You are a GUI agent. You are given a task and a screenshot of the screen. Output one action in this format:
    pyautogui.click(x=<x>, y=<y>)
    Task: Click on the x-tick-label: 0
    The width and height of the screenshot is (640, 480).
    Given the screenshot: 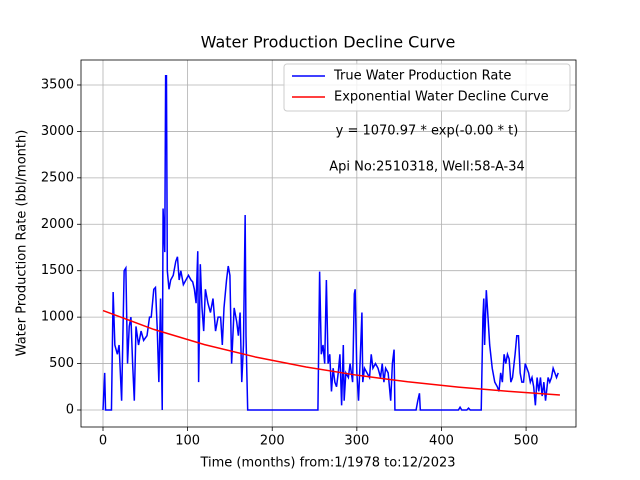 What is the action you would take?
    pyautogui.click(x=103, y=441)
    